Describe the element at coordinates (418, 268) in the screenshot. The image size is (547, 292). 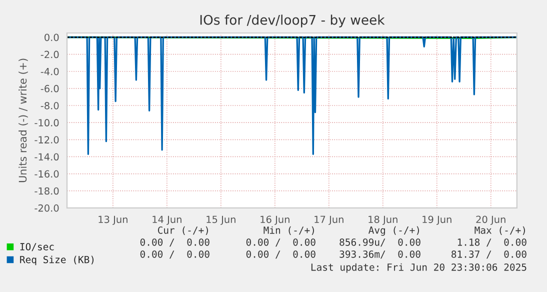
I see `text: Last update: Fri Jun 20 23:30:06 2025` at that location.